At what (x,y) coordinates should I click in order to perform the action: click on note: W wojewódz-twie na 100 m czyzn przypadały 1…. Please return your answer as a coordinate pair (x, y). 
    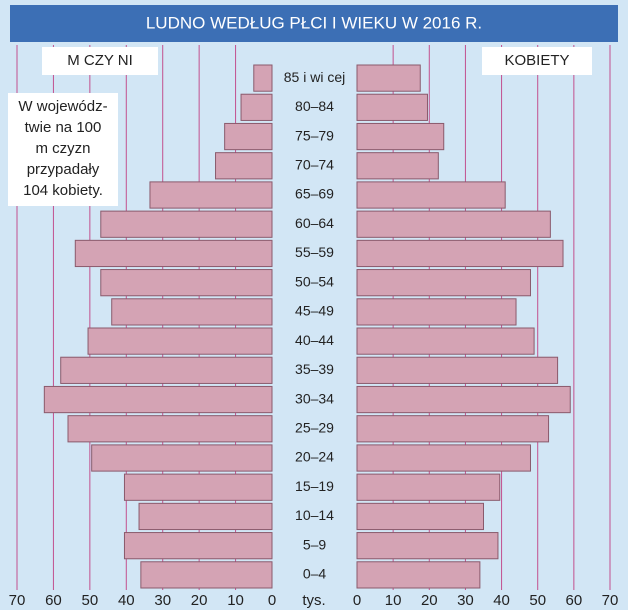
    Looking at the image, I should click on (62, 148).